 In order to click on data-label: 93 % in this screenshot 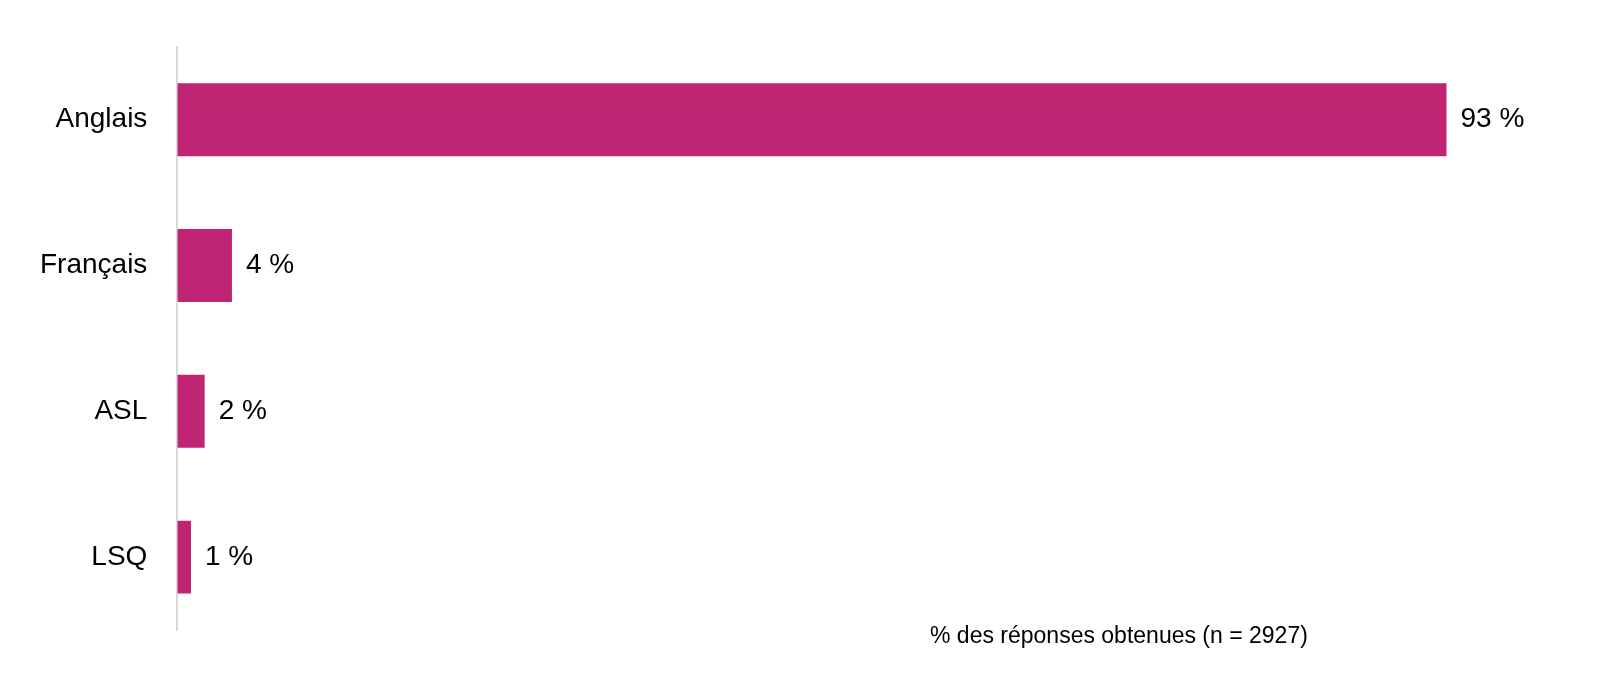, I will do `click(1492, 118)`.